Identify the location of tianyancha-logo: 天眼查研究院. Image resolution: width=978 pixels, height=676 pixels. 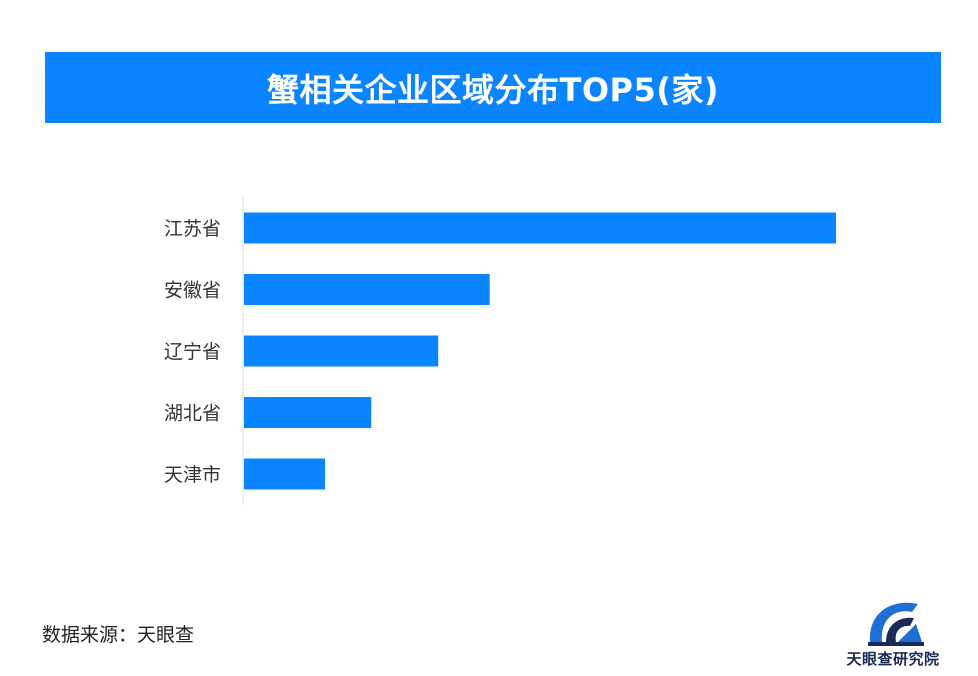
(893, 632).